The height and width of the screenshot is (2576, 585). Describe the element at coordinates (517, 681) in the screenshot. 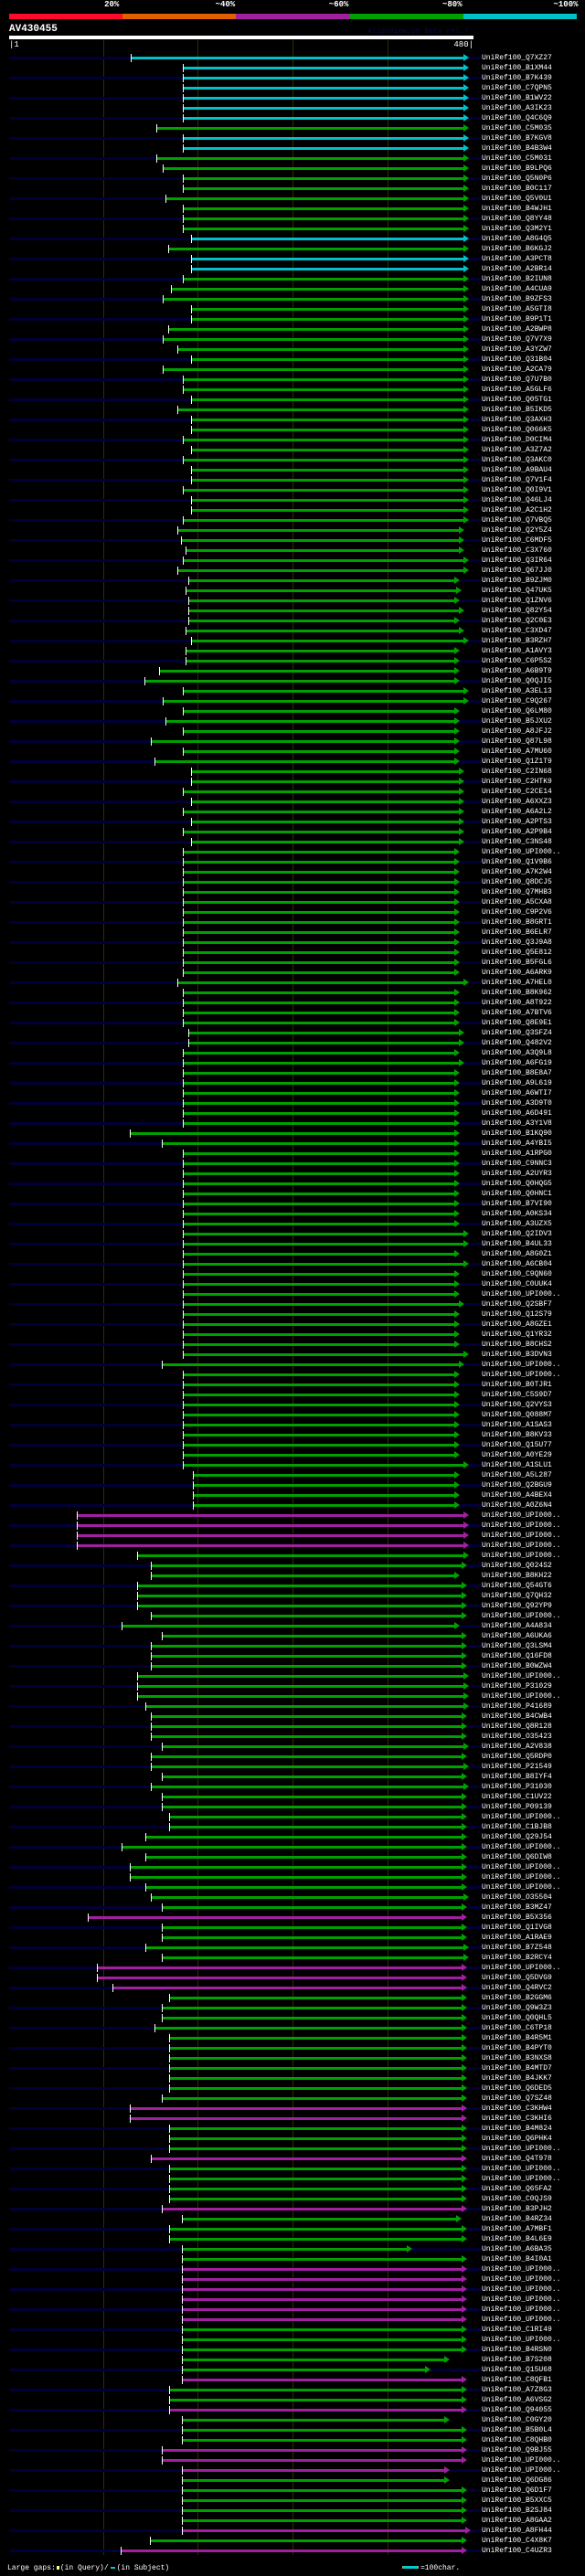

I see `subject-id-link: UniRef100_Q0QJI5` at that location.